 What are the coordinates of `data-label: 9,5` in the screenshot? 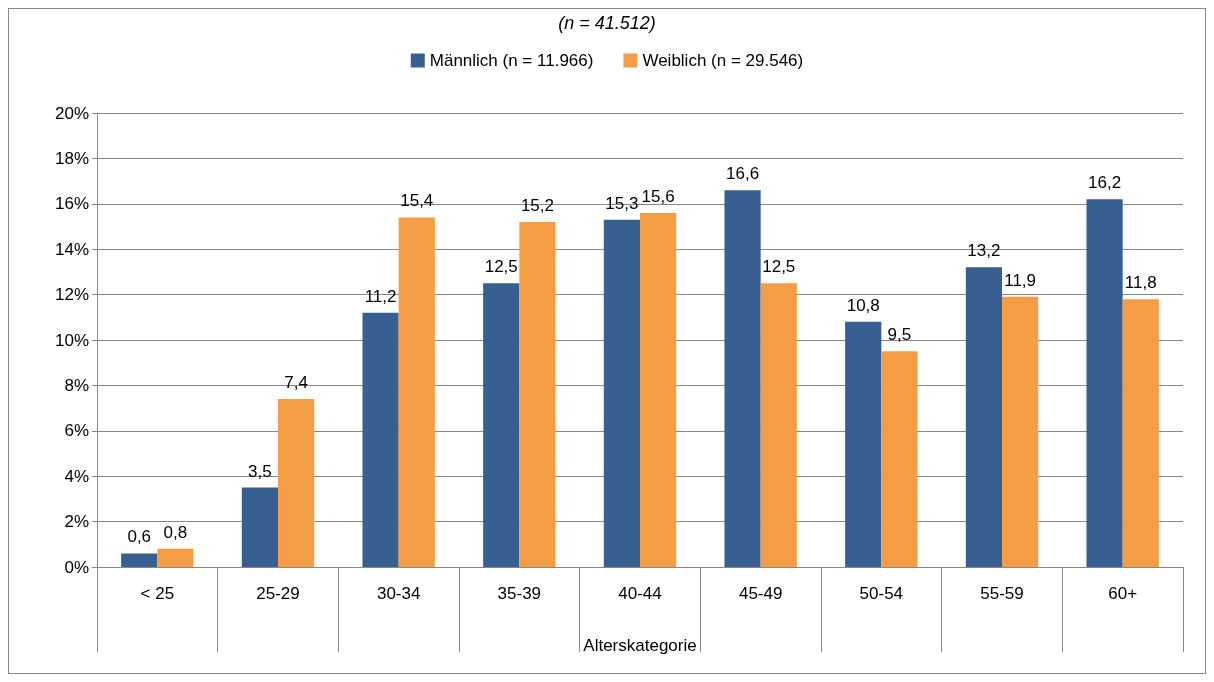 It's located at (899, 335).